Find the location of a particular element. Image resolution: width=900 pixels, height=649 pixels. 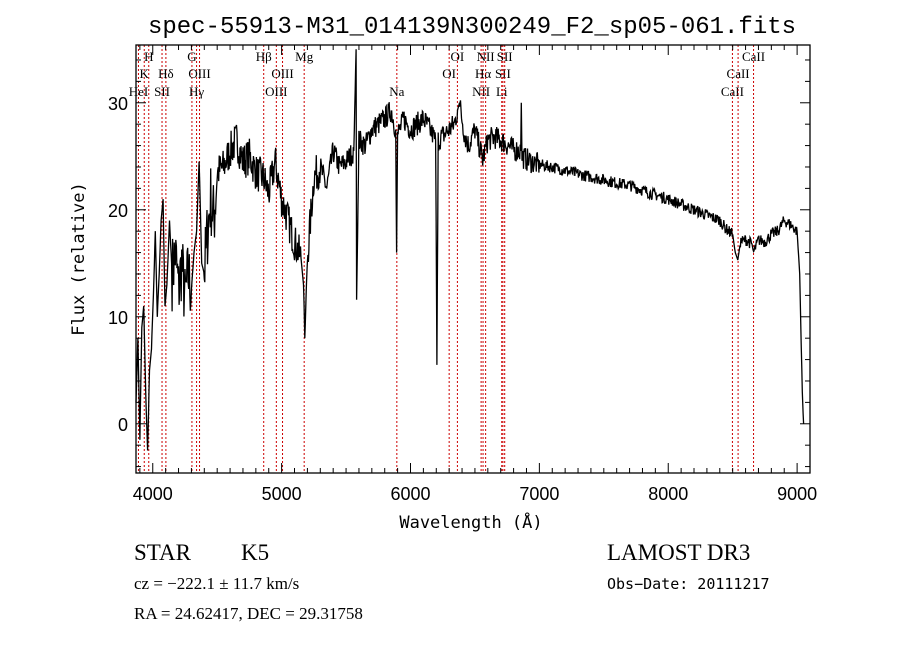

x-tick-label: 7000 is located at coordinates (539, 494).